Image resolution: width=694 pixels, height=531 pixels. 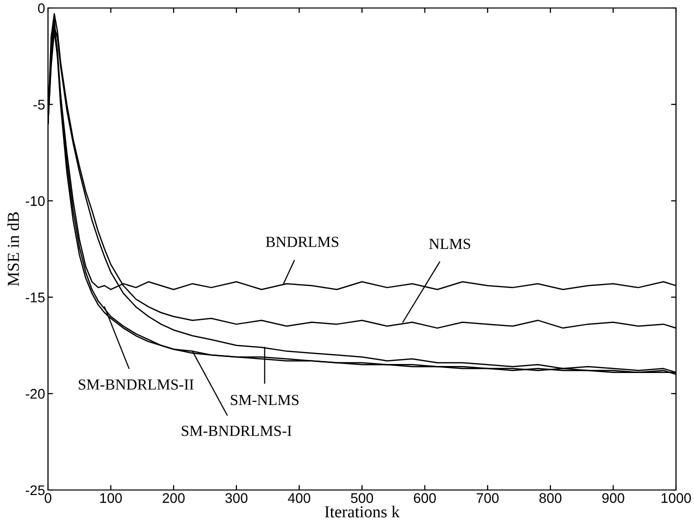 What do you see at coordinates (302, 242) in the screenshot?
I see `annotation: BNDRLMS` at bounding box center [302, 242].